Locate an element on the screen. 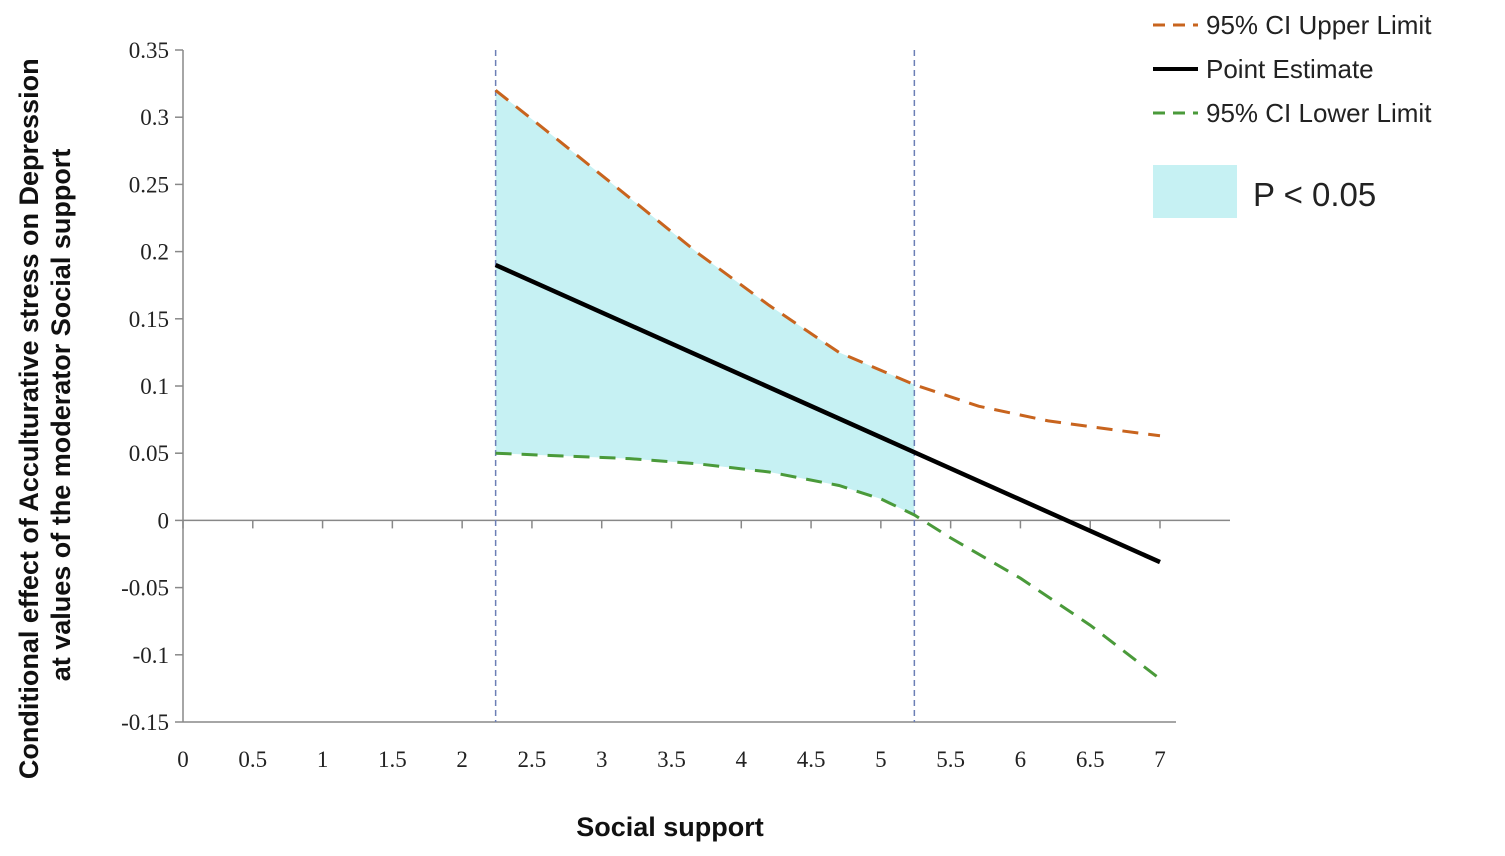 Image resolution: width=1505 pixels, height=856 pixels. y-tick-label: 0.2 is located at coordinates (154, 252).